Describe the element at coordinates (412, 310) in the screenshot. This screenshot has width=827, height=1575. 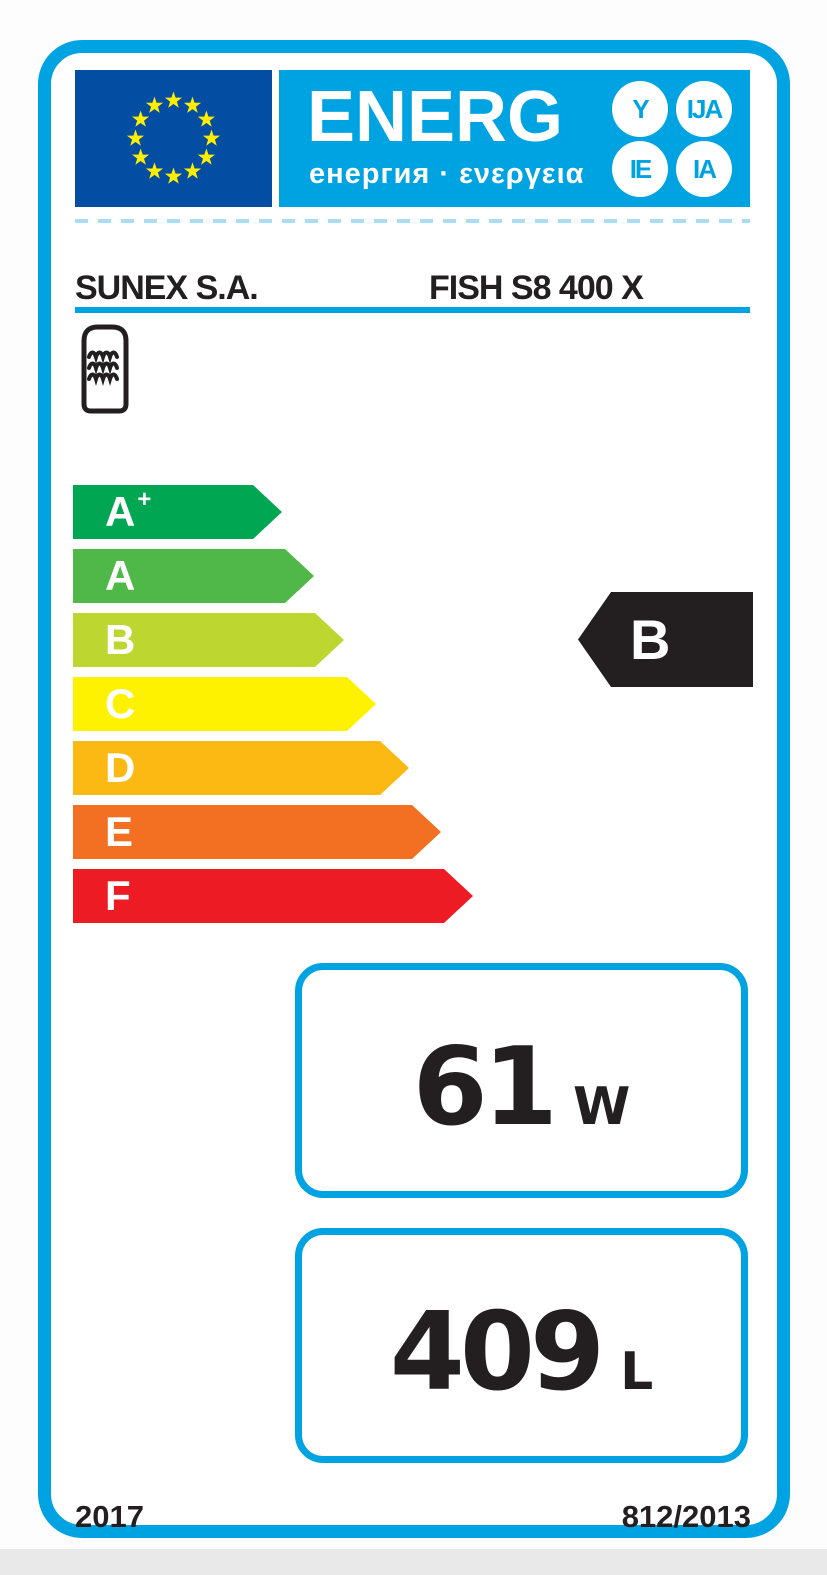
I see `product-divider-line` at that location.